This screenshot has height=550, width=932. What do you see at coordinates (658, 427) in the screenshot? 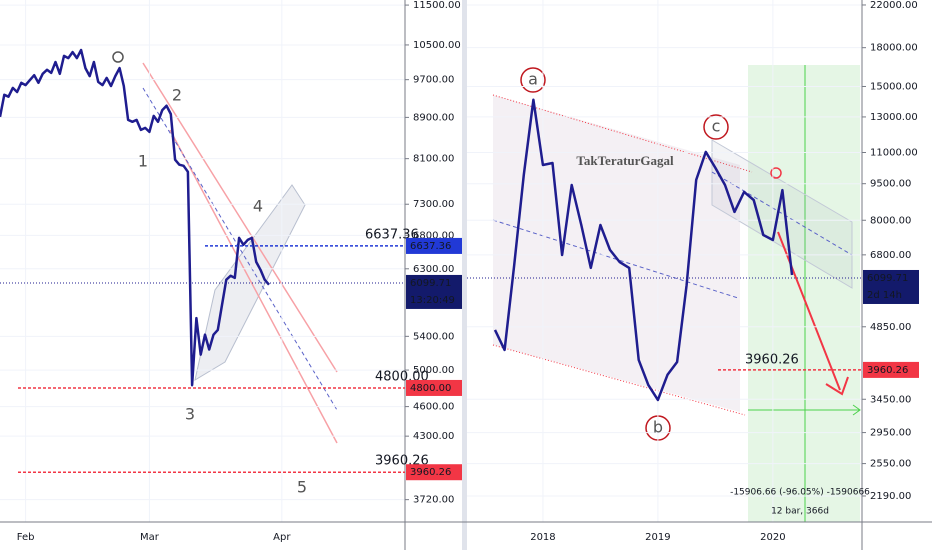
I see `annotation: b` at bounding box center [658, 427].